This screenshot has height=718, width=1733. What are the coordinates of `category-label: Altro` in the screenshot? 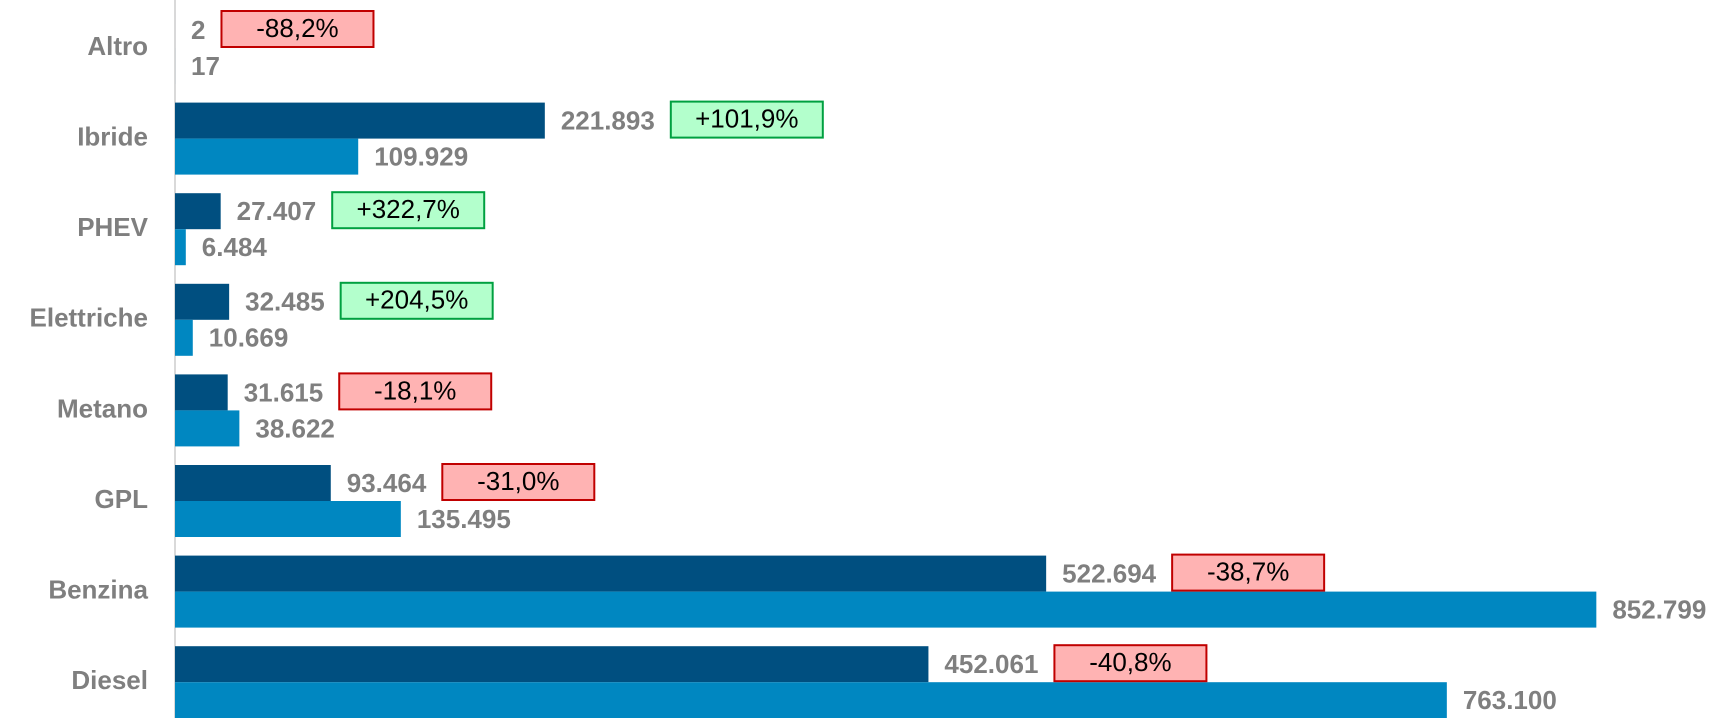 It's located at (117, 46).